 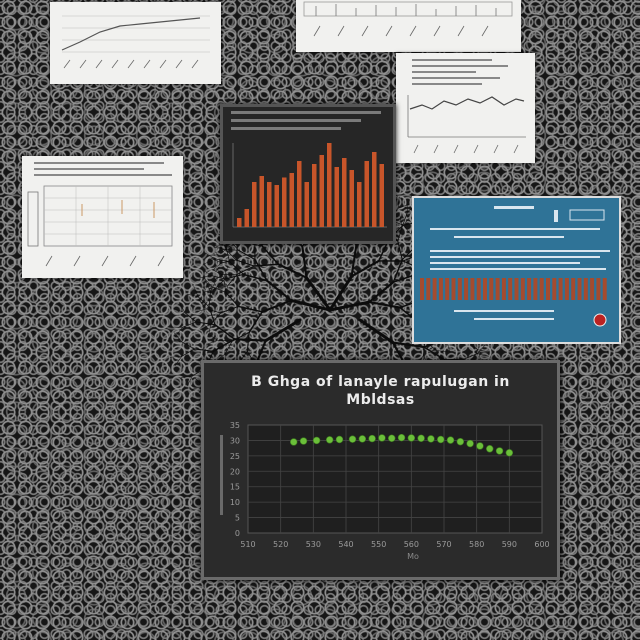 I want to click on chart-title: B Ghga of lanayle rapulugan in Mbldsas, so click(x=380, y=391).